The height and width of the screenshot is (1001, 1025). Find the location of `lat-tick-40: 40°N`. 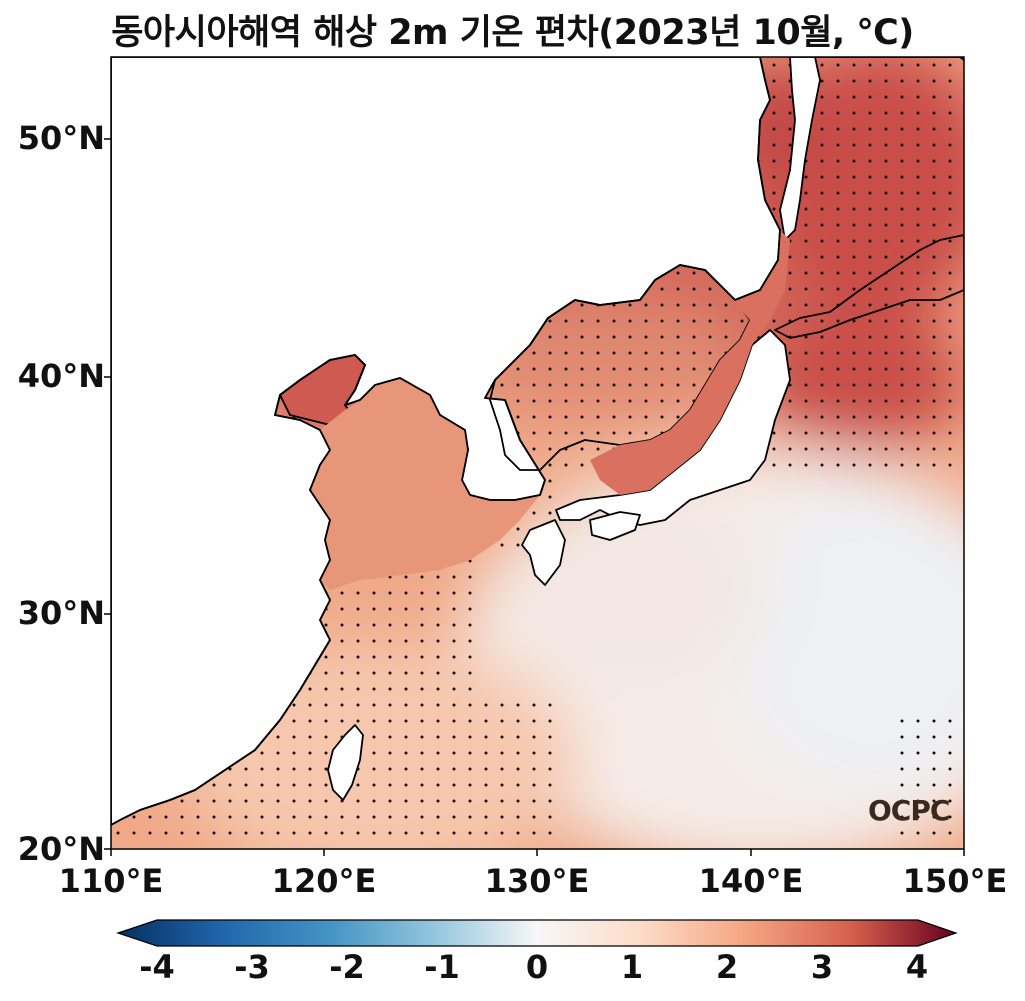

lat-tick-40: 40°N is located at coordinates (61, 376).